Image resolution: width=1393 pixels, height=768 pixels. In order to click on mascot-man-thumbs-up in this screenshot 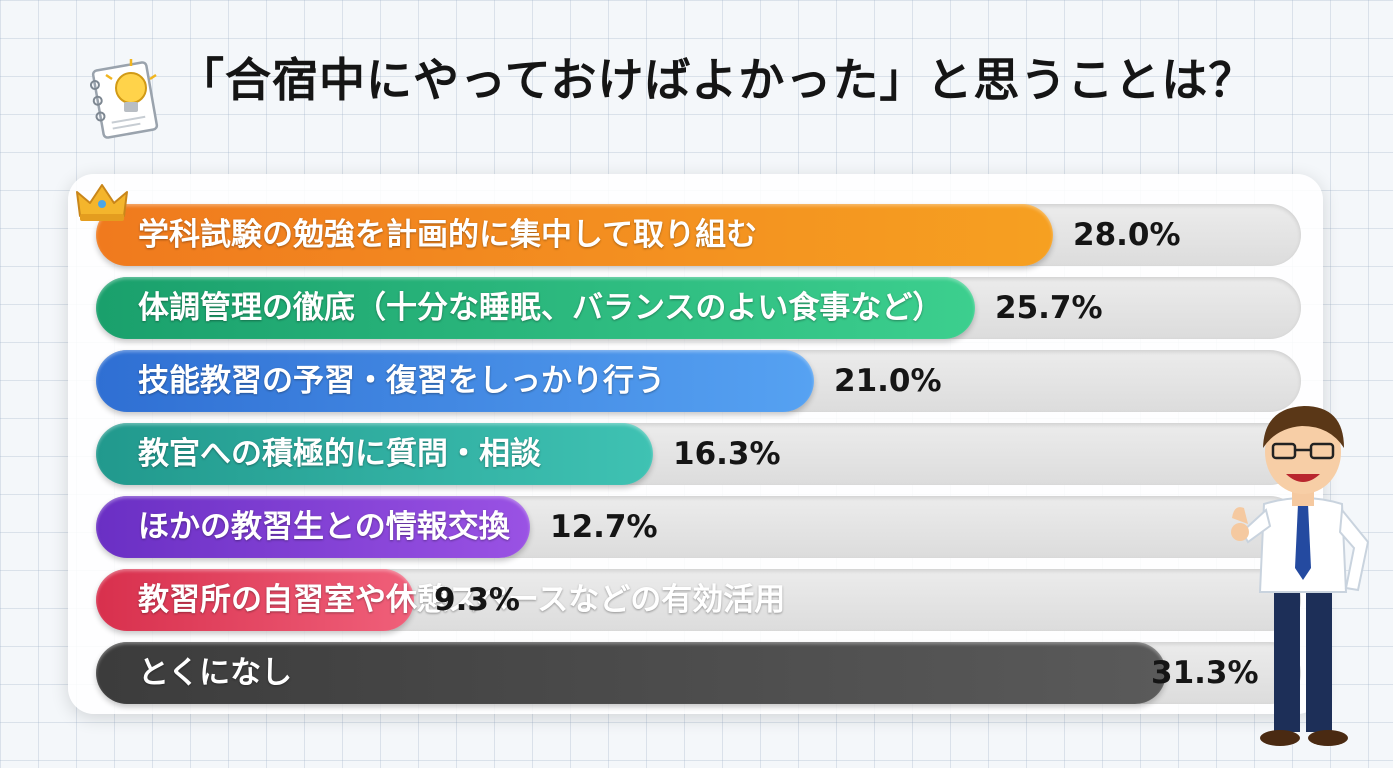, I will do `click(1300, 576)`.